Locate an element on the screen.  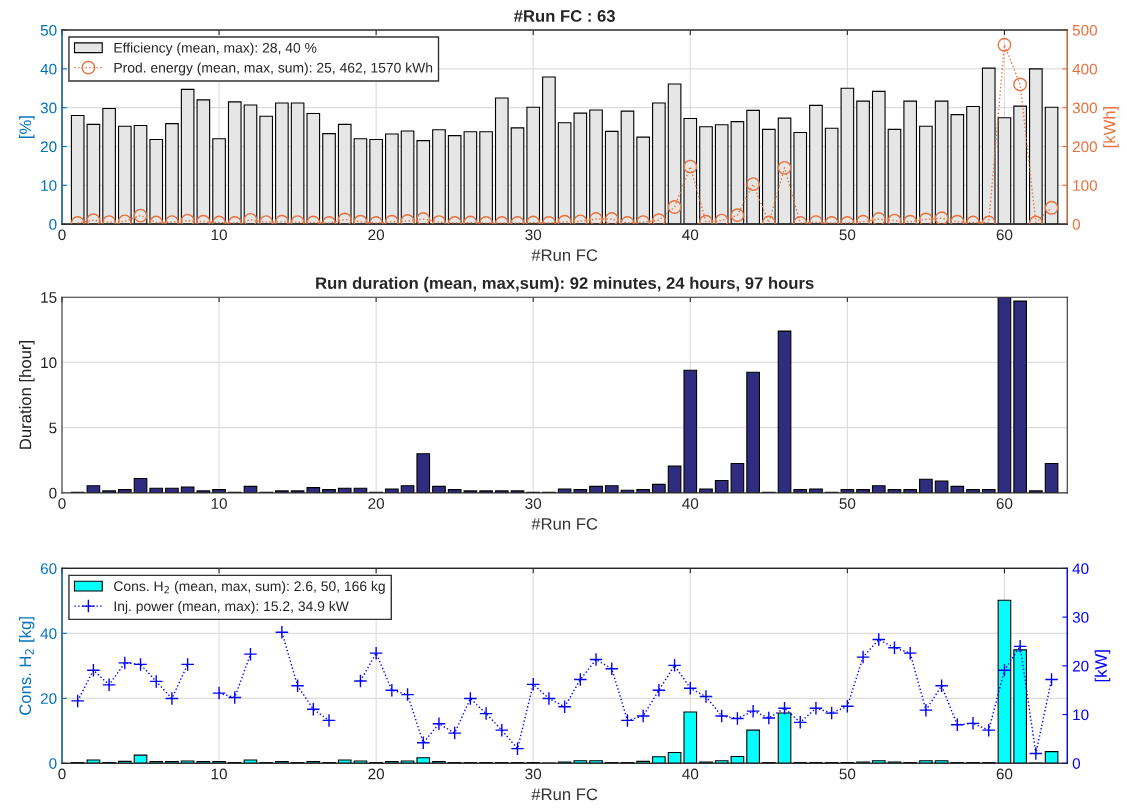
y-tick-label: 5 is located at coordinates (53, 428).